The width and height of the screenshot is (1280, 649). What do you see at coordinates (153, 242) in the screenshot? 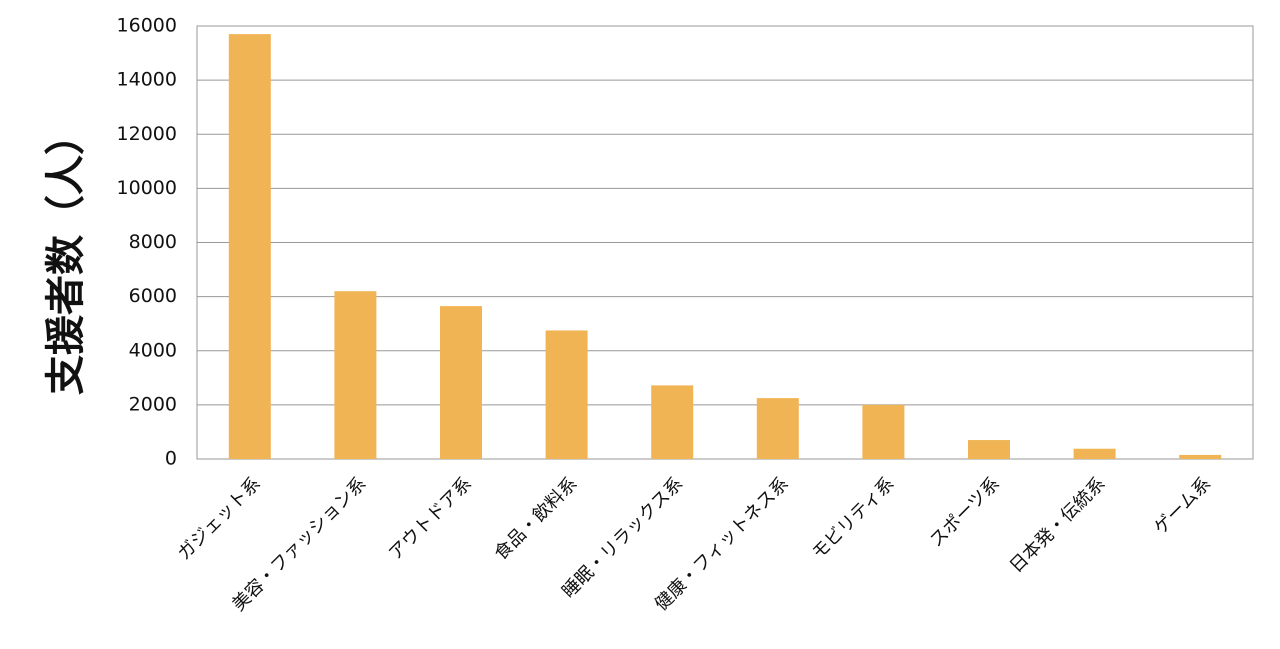
I see `y-tick-label: 8000` at bounding box center [153, 242].